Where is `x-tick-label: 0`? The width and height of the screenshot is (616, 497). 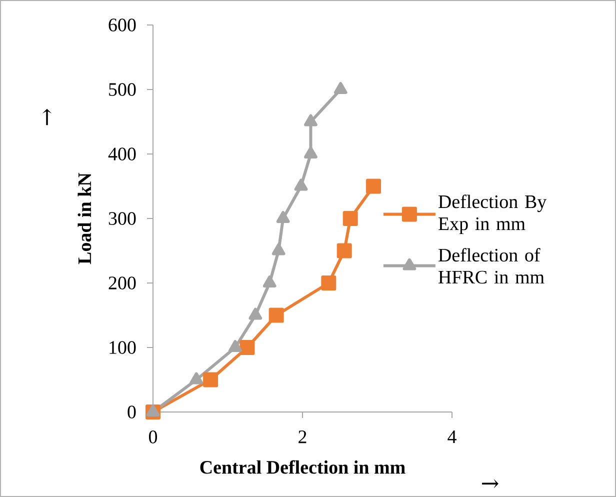
x-tick-label: 0 is located at coordinates (153, 437).